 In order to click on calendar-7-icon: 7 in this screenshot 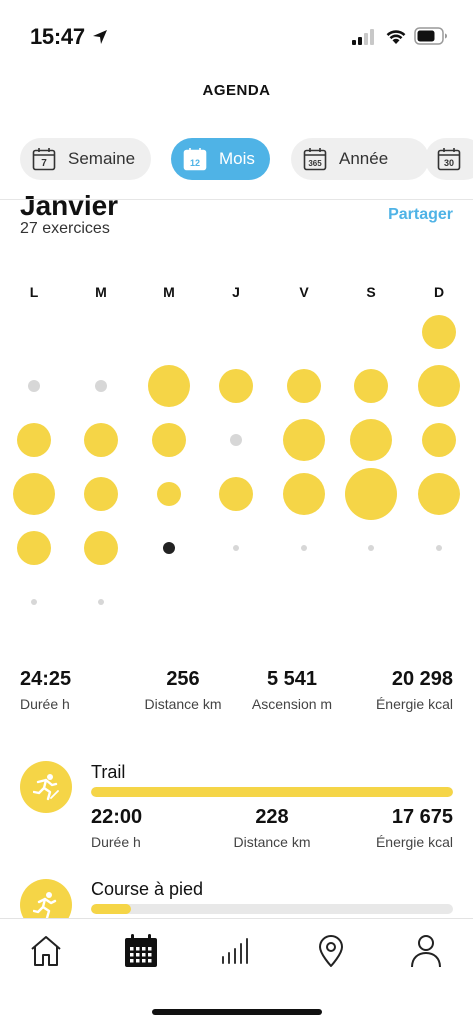, I will do `click(44, 159)`.